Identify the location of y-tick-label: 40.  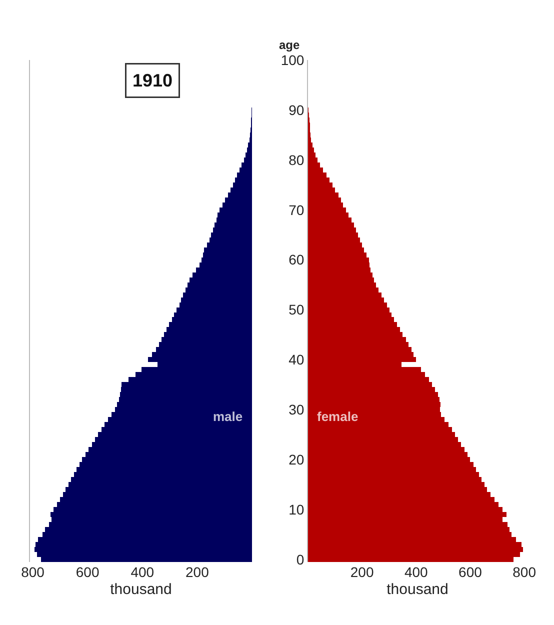
(296, 360).